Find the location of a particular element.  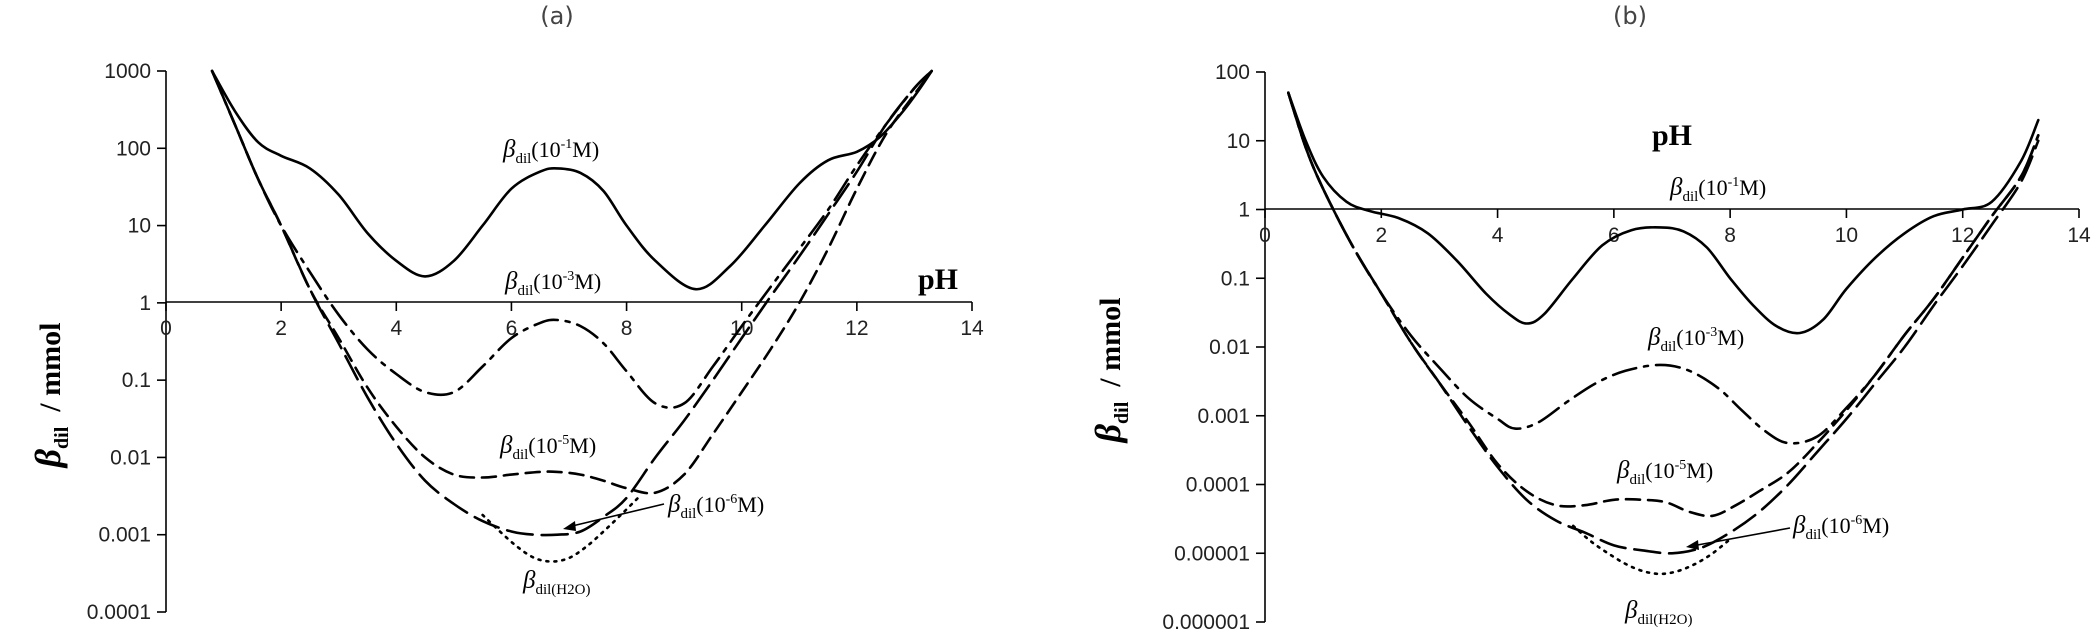

panel-b-x-ticks: 0 2 4 6 8 10 12 14 is located at coordinates (1675, 228).